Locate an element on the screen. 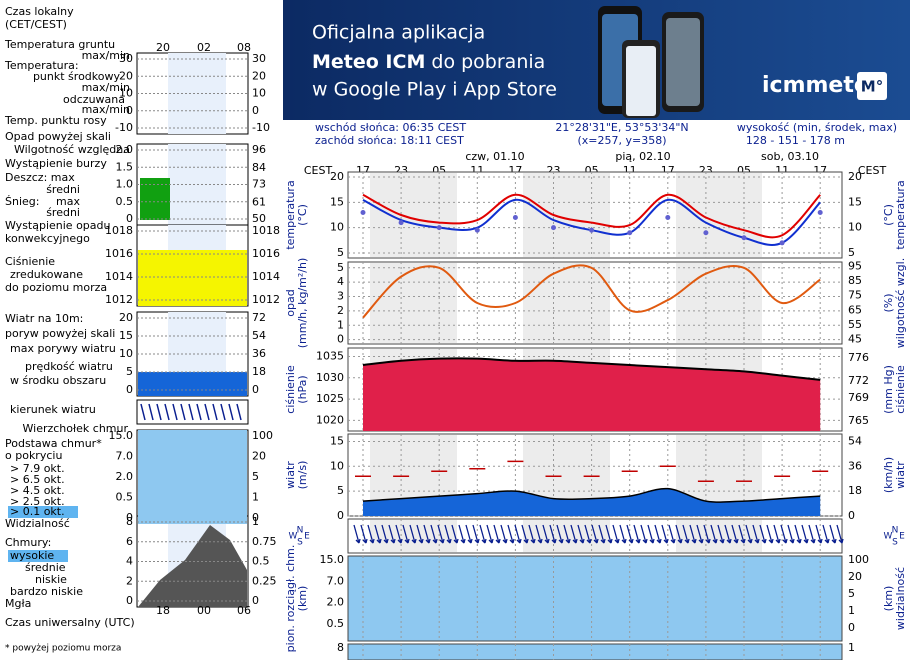 The height and width of the screenshot is (660, 910). axis-title: widzialność is located at coordinates (900, 598).